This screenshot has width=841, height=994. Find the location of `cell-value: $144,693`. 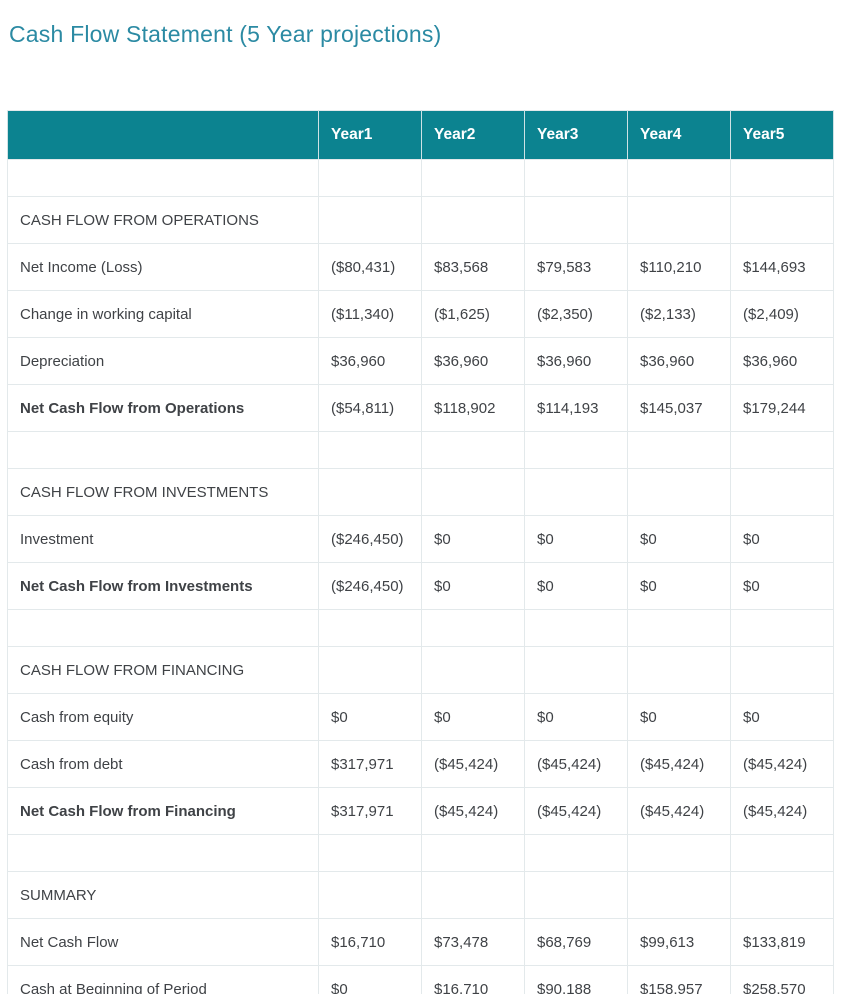

cell-value: $144,693 is located at coordinates (782, 267).